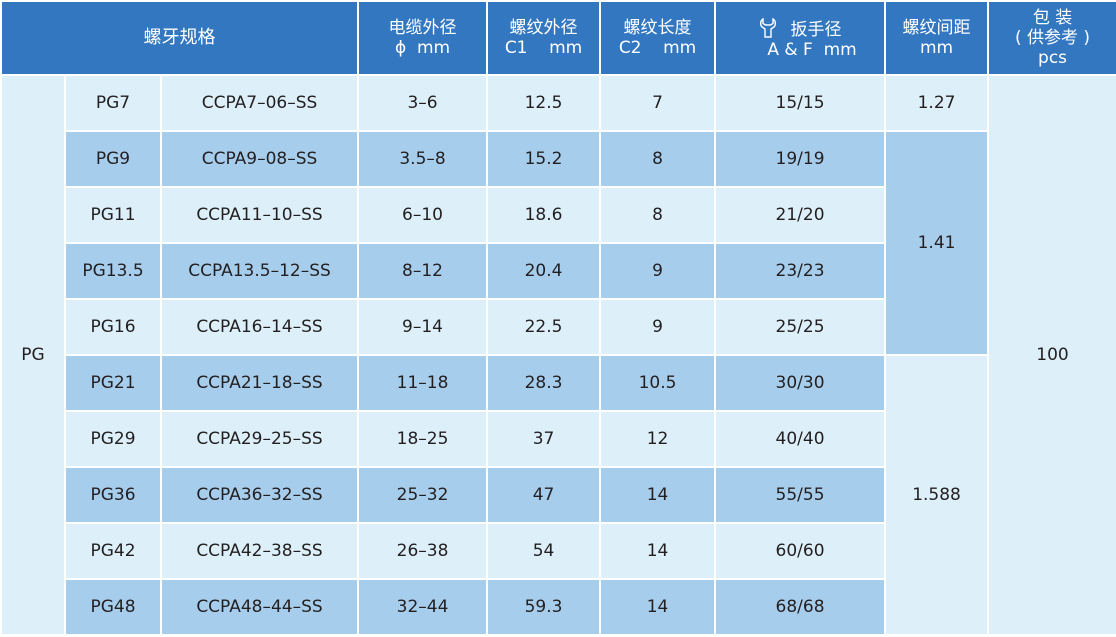 Image resolution: width=1116 pixels, height=637 pixels. What do you see at coordinates (800, 327) in the screenshot?
I see `wrench-size-cell: 25/25` at bounding box center [800, 327].